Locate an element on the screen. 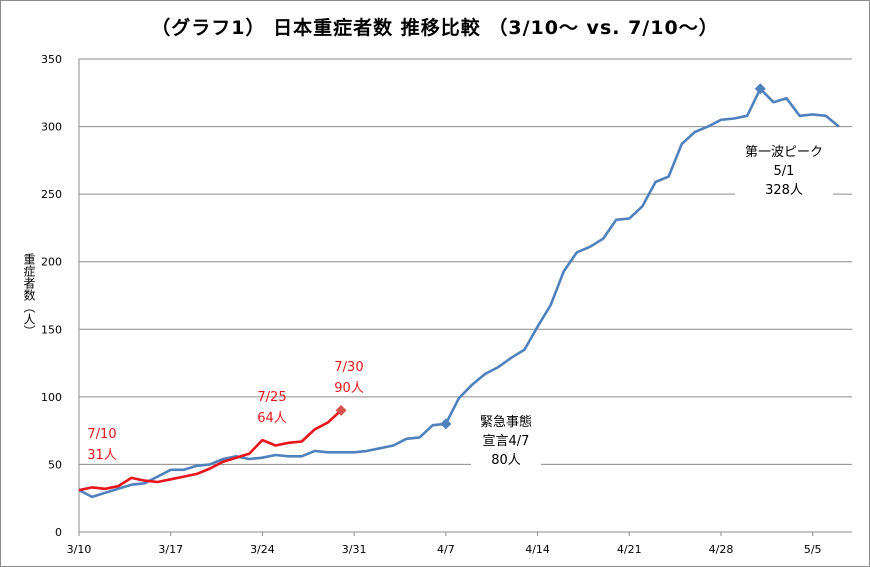 This screenshot has height=567, width=870. annotation-label-emergency: 宣言4/7 is located at coordinates (506, 441).